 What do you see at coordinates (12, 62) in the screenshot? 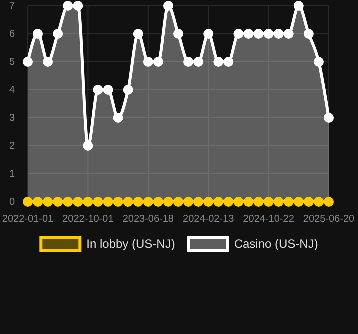
I see `y-tick-label: 5` at bounding box center [12, 62].